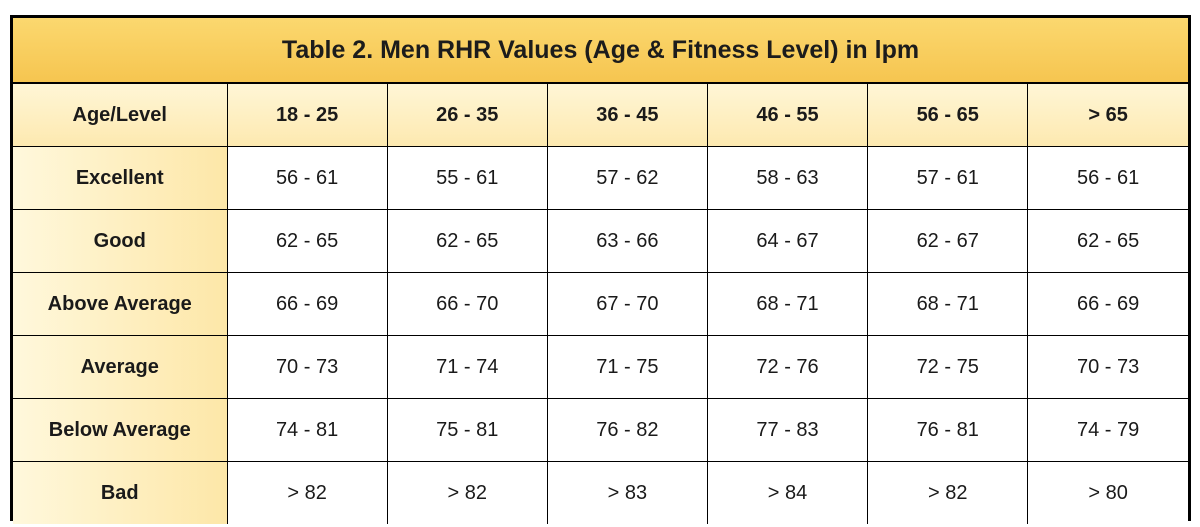 Image resolution: width=1200 pixels, height=527 pixels. I want to click on table-cell: > 80, so click(1107, 492).